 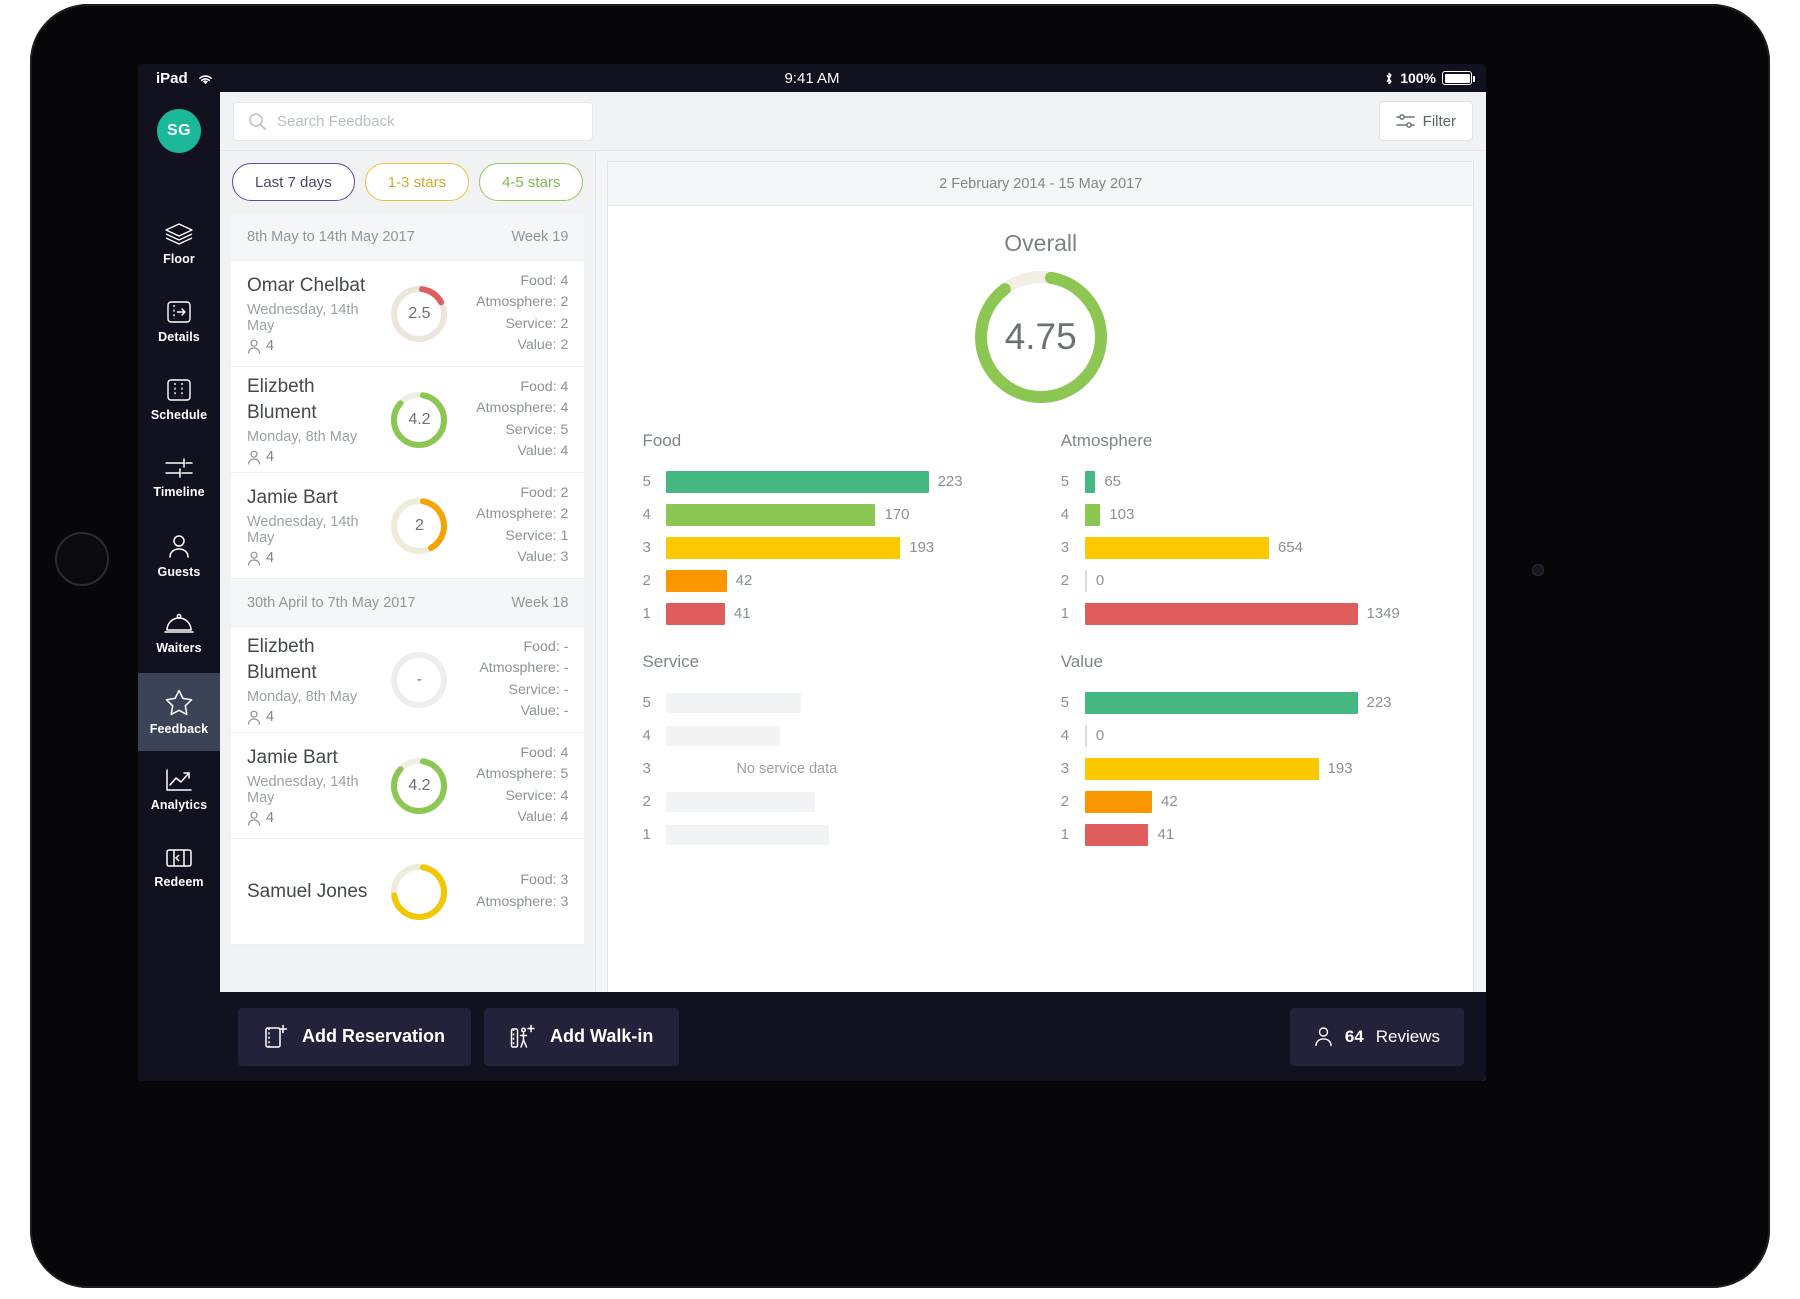 What do you see at coordinates (742, 613) in the screenshot?
I see `bar-value: 41` at bounding box center [742, 613].